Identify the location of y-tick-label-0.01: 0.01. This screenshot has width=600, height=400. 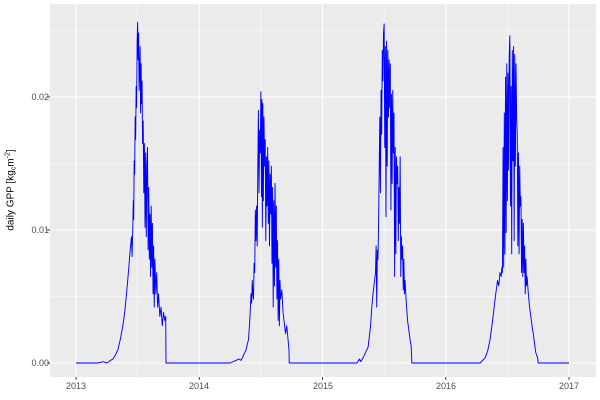
(40, 230).